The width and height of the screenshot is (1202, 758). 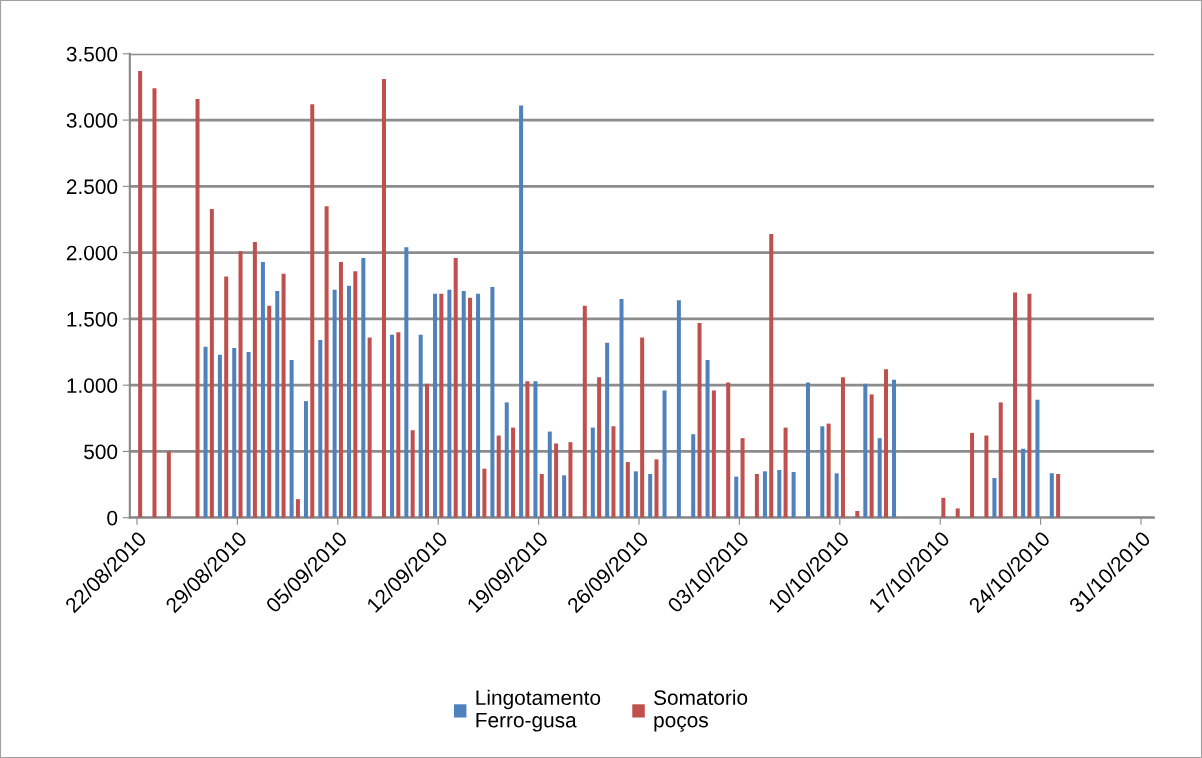 I want to click on y-tick-label: 1.500, so click(x=92, y=319).